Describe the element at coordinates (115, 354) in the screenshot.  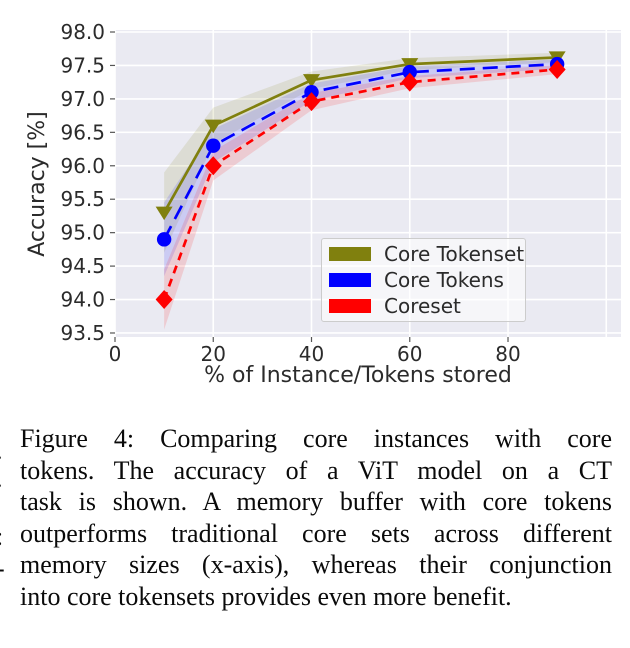
I see `x-tick-label: 0` at that location.